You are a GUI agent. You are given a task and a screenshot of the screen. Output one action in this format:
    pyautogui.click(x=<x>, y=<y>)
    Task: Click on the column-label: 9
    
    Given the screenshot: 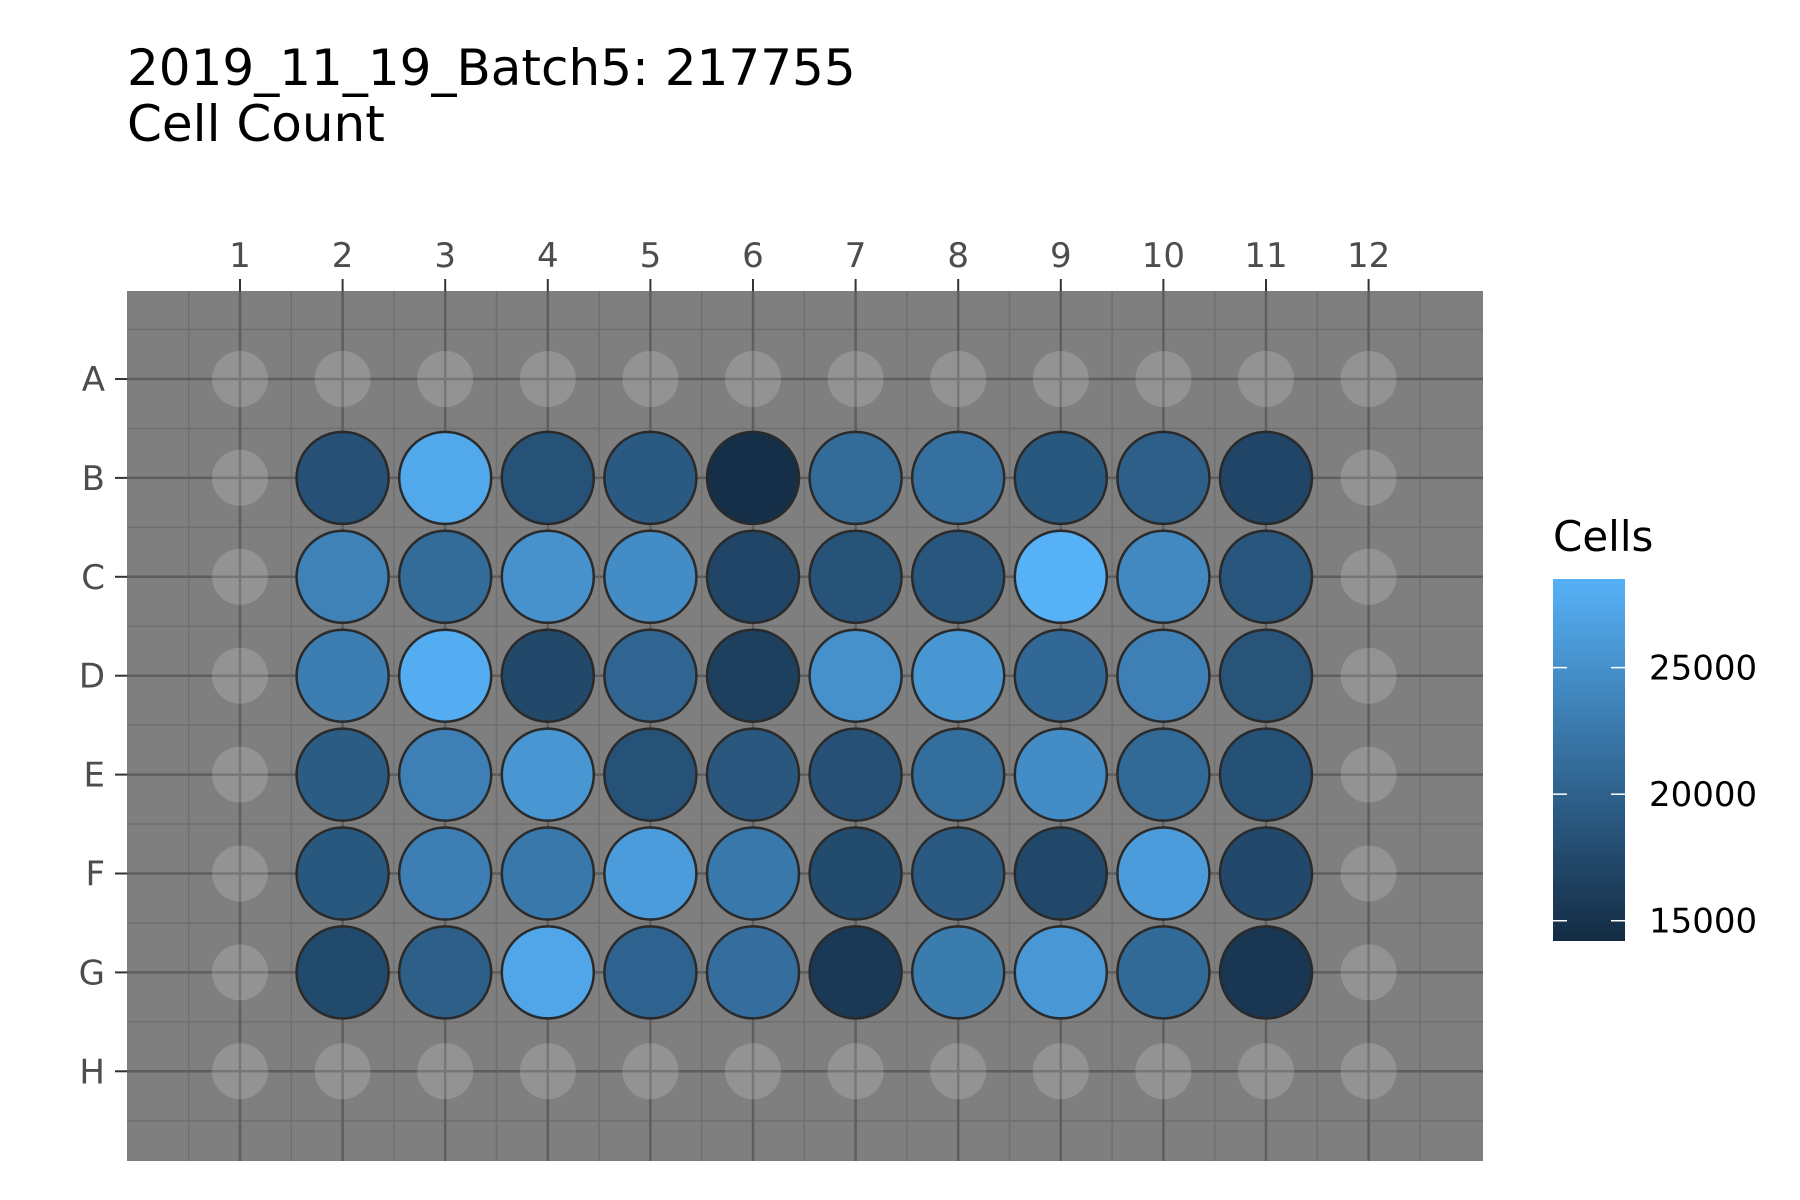 What is the action you would take?
    pyautogui.click(x=1061, y=256)
    